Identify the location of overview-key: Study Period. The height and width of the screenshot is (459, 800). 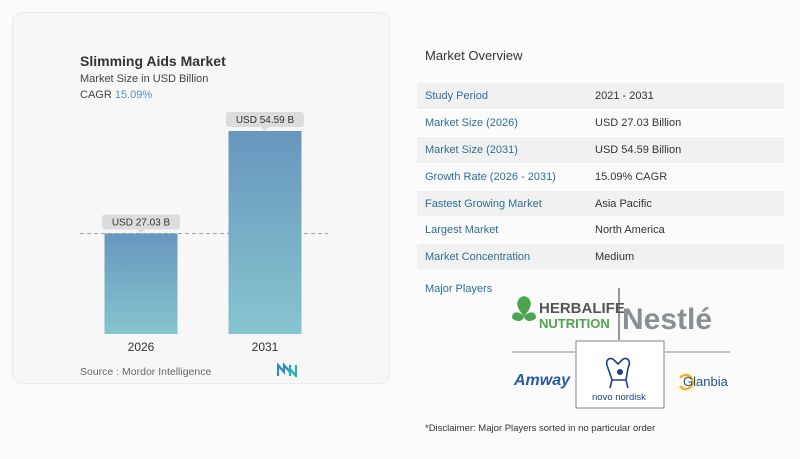
(456, 95).